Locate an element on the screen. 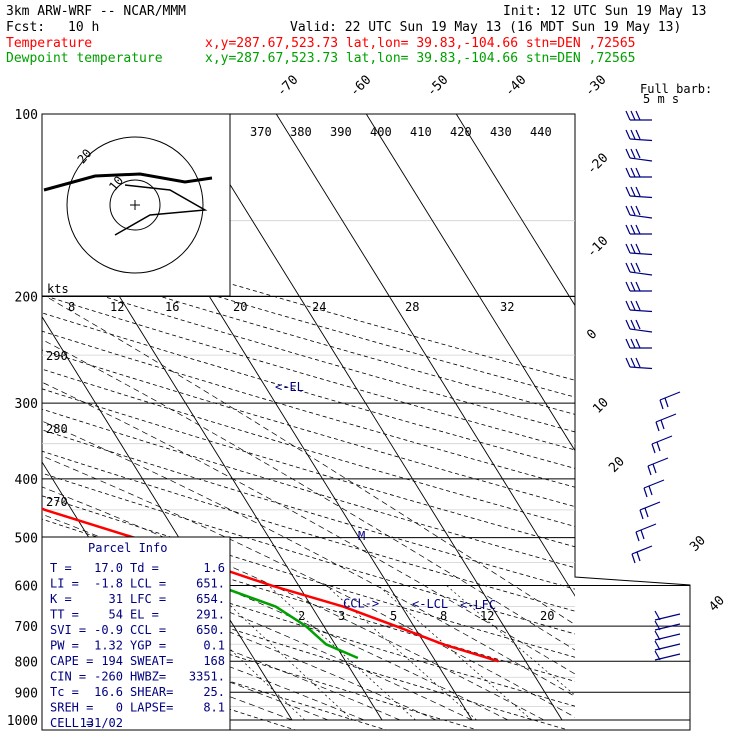 The width and height of the screenshot is (740, 740). theta-label: 370 is located at coordinates (261, 132).